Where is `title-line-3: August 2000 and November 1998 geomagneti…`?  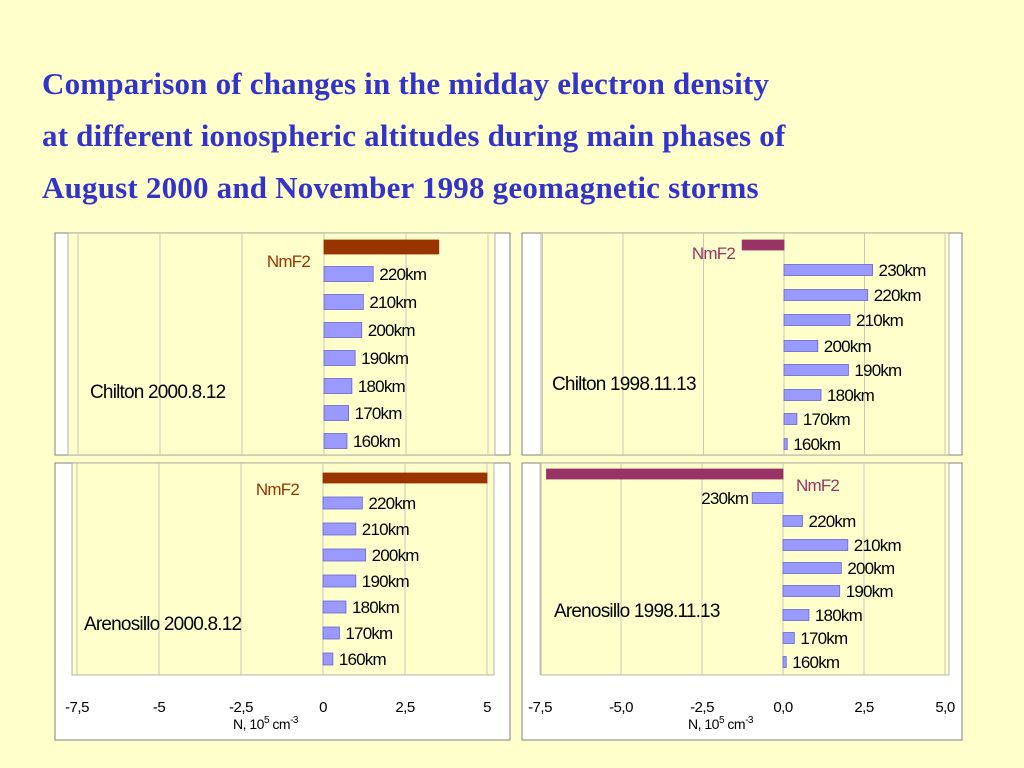 title-line-3: August 2000 and November 1998 geomagneti… is located at coordinates (400, 187).